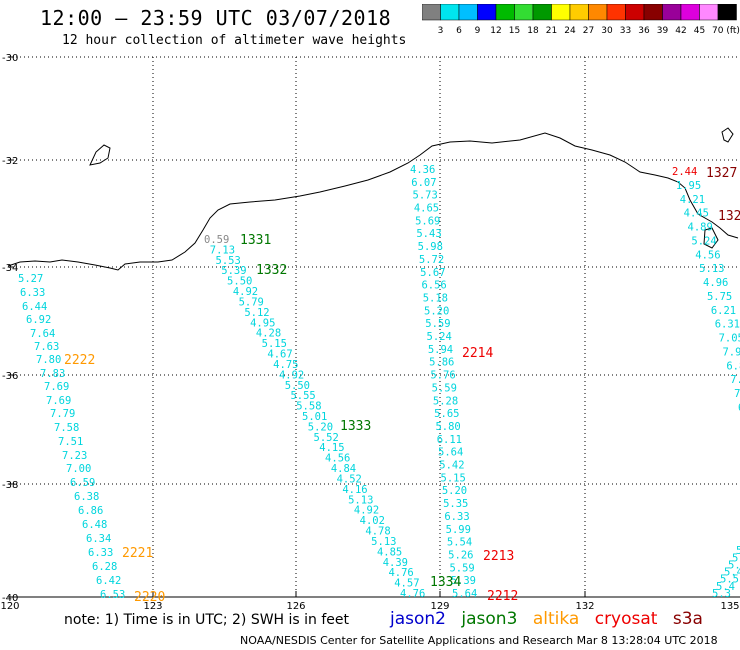 Image resolution: width=740 pixels, height=650 pixels. What do you see at coordinates (349, 479) in the screenshot?
I see `wave-height-value: 4.52` at bounding box center [349, 479].